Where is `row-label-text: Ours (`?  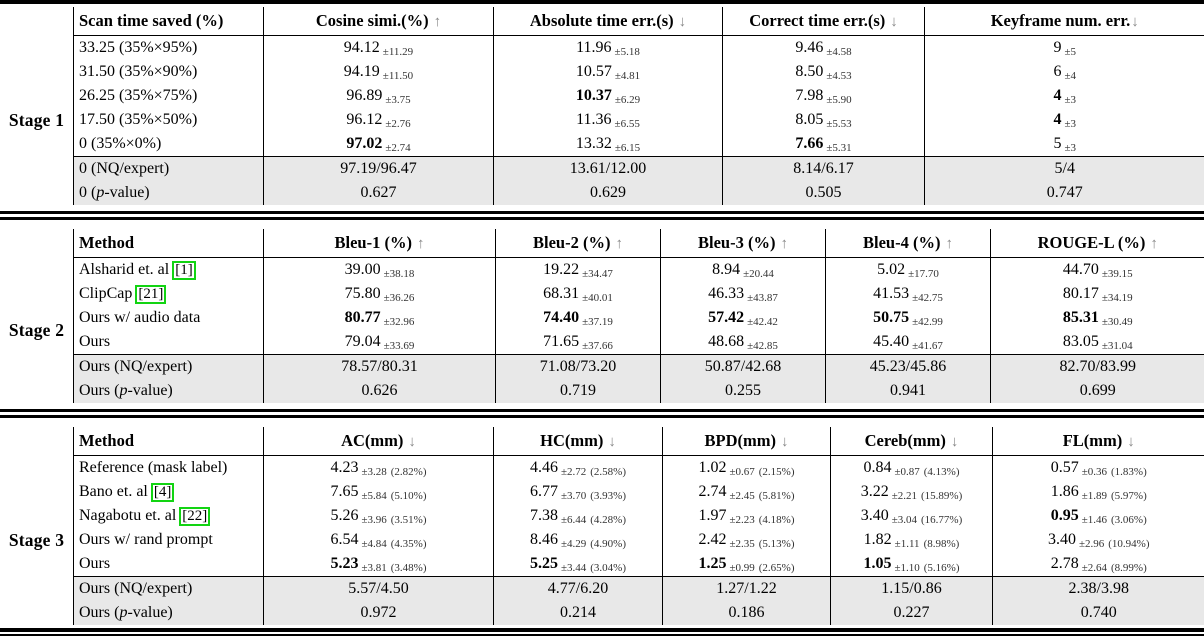
row-label-text: Ours ( is located at coordinates (99, 390).